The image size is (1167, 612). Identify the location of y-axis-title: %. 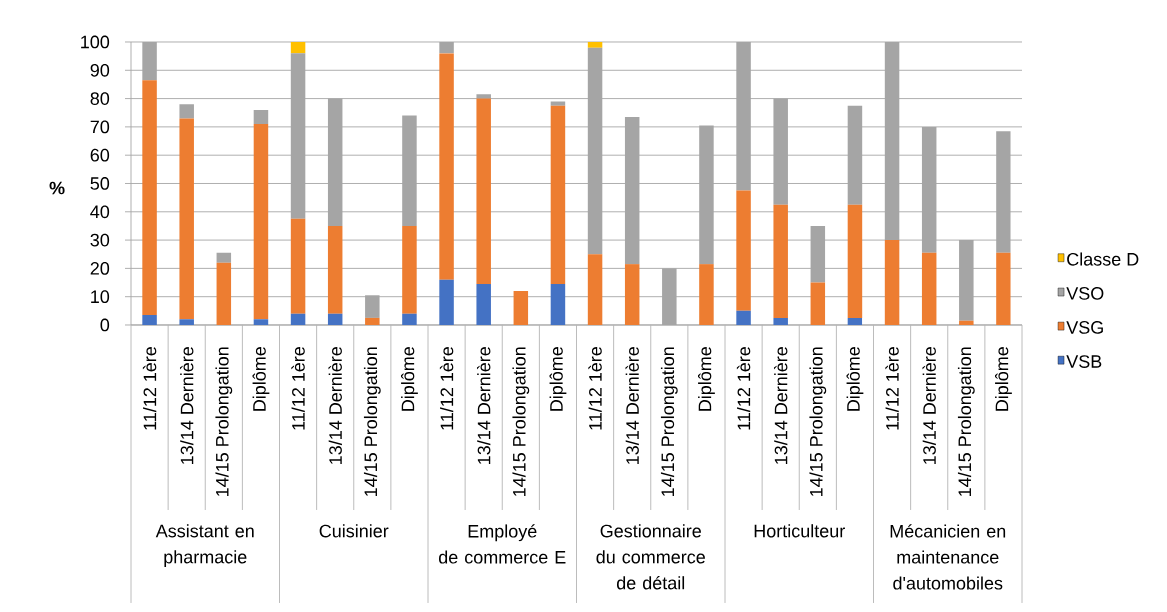
(57, 188).